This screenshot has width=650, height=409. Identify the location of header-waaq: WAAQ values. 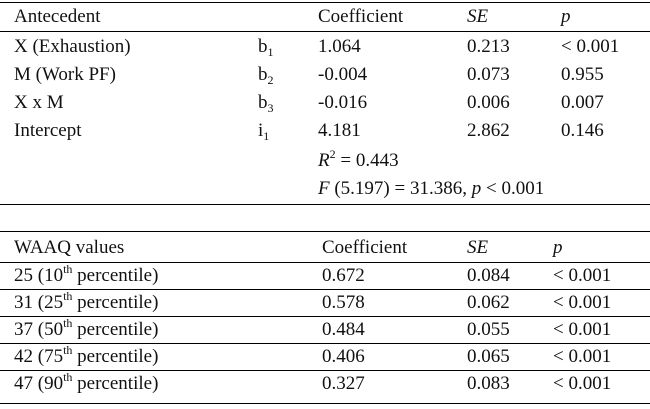
(69, 247).